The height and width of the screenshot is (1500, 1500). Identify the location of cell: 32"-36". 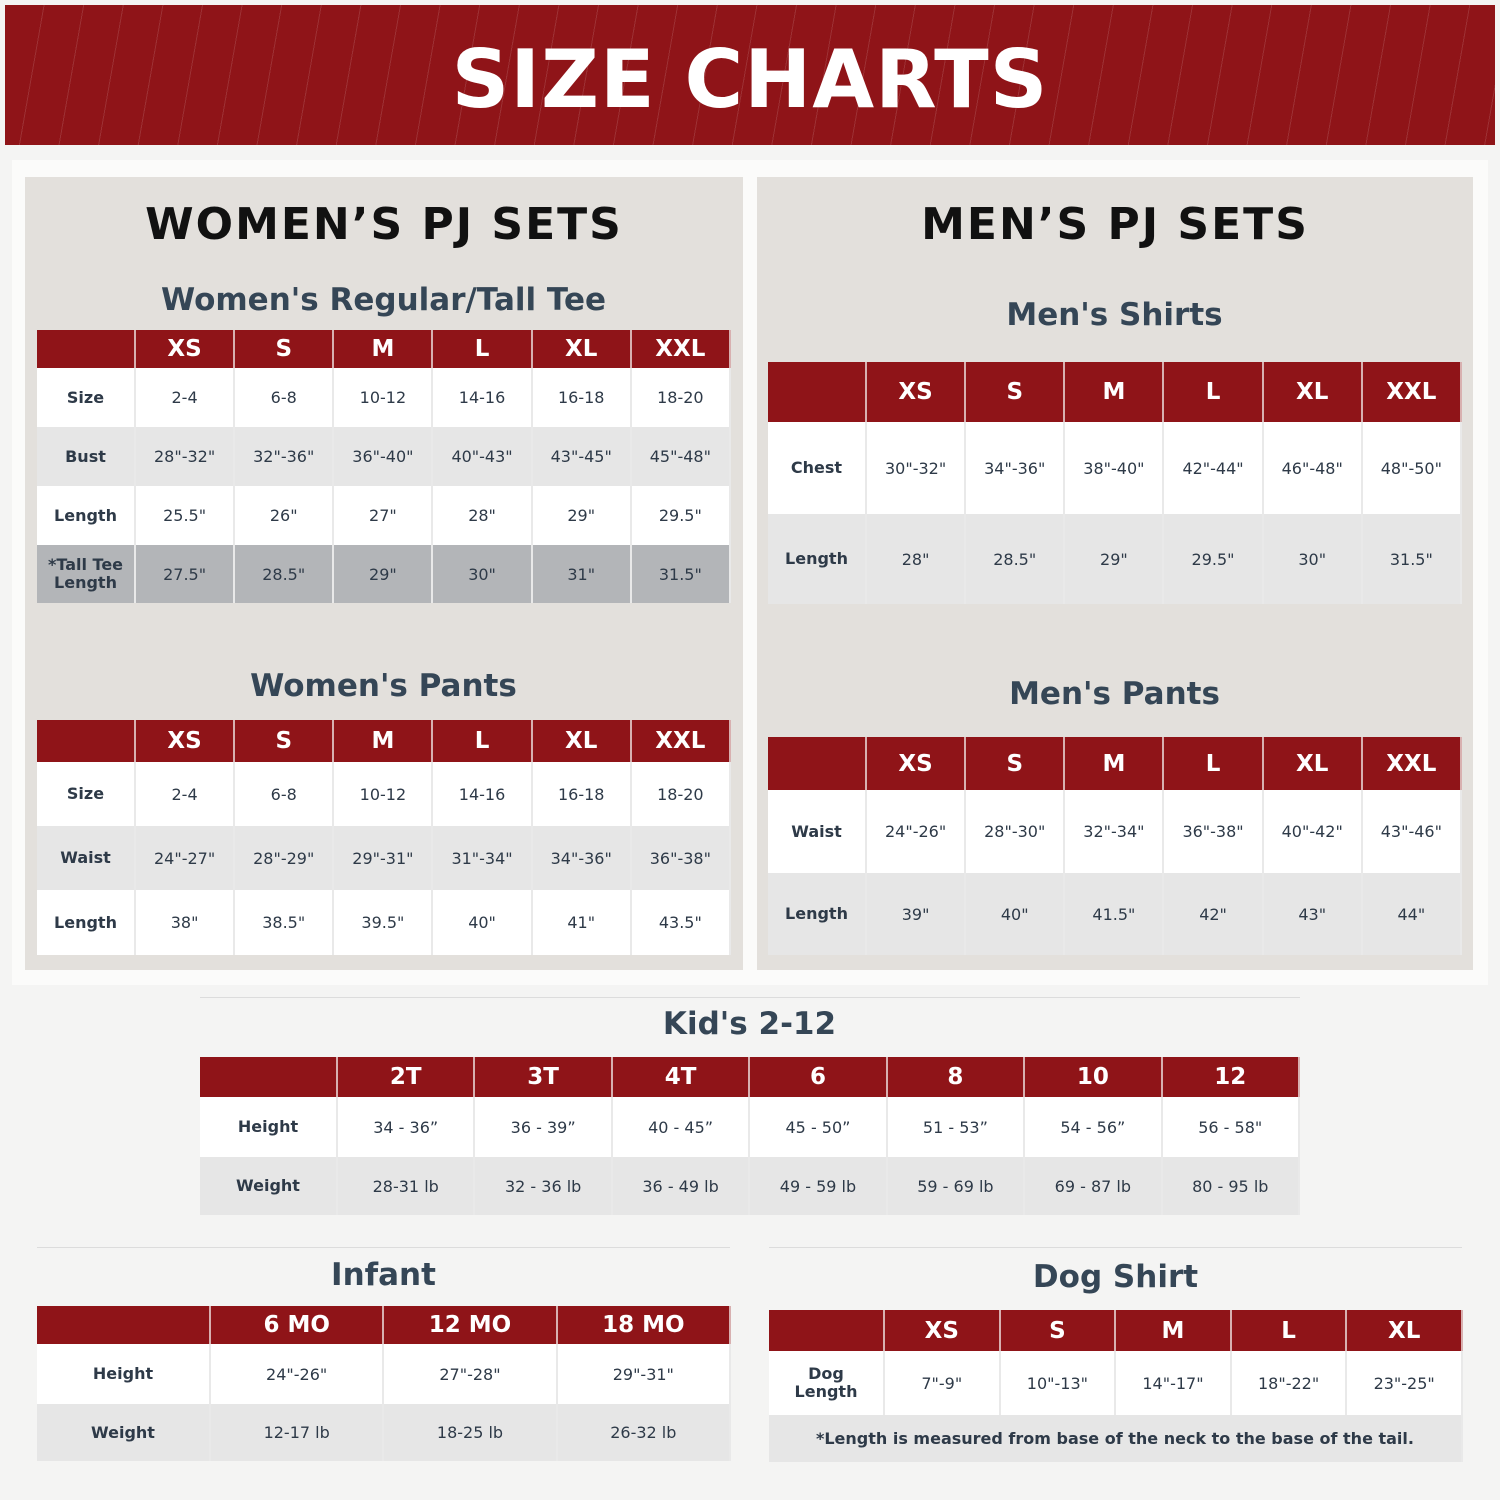
(284, 456).